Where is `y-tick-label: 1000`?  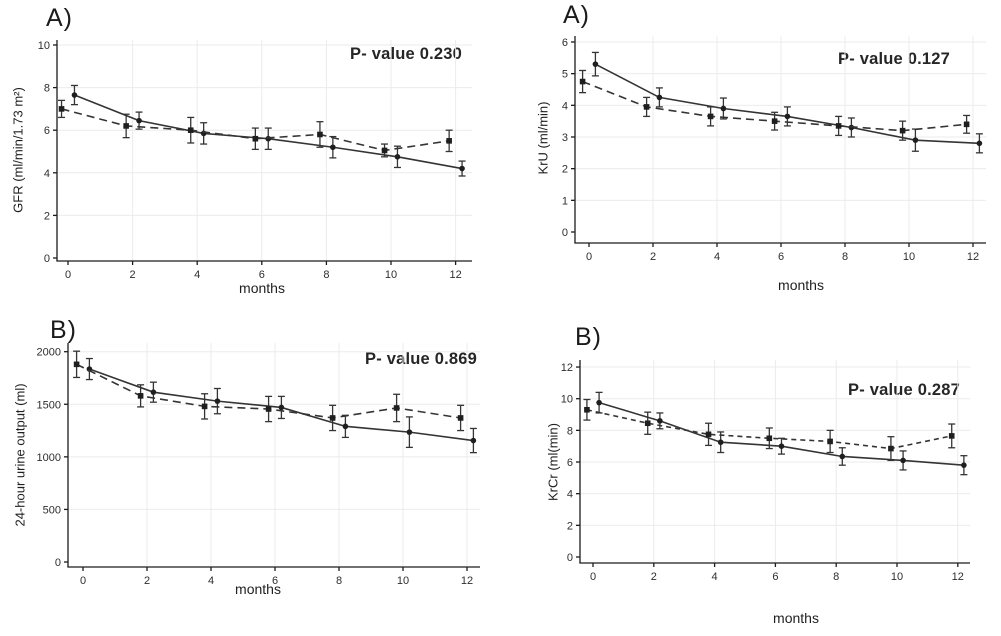 y-tick-label: 1000 is located at coordinates (49, 458).